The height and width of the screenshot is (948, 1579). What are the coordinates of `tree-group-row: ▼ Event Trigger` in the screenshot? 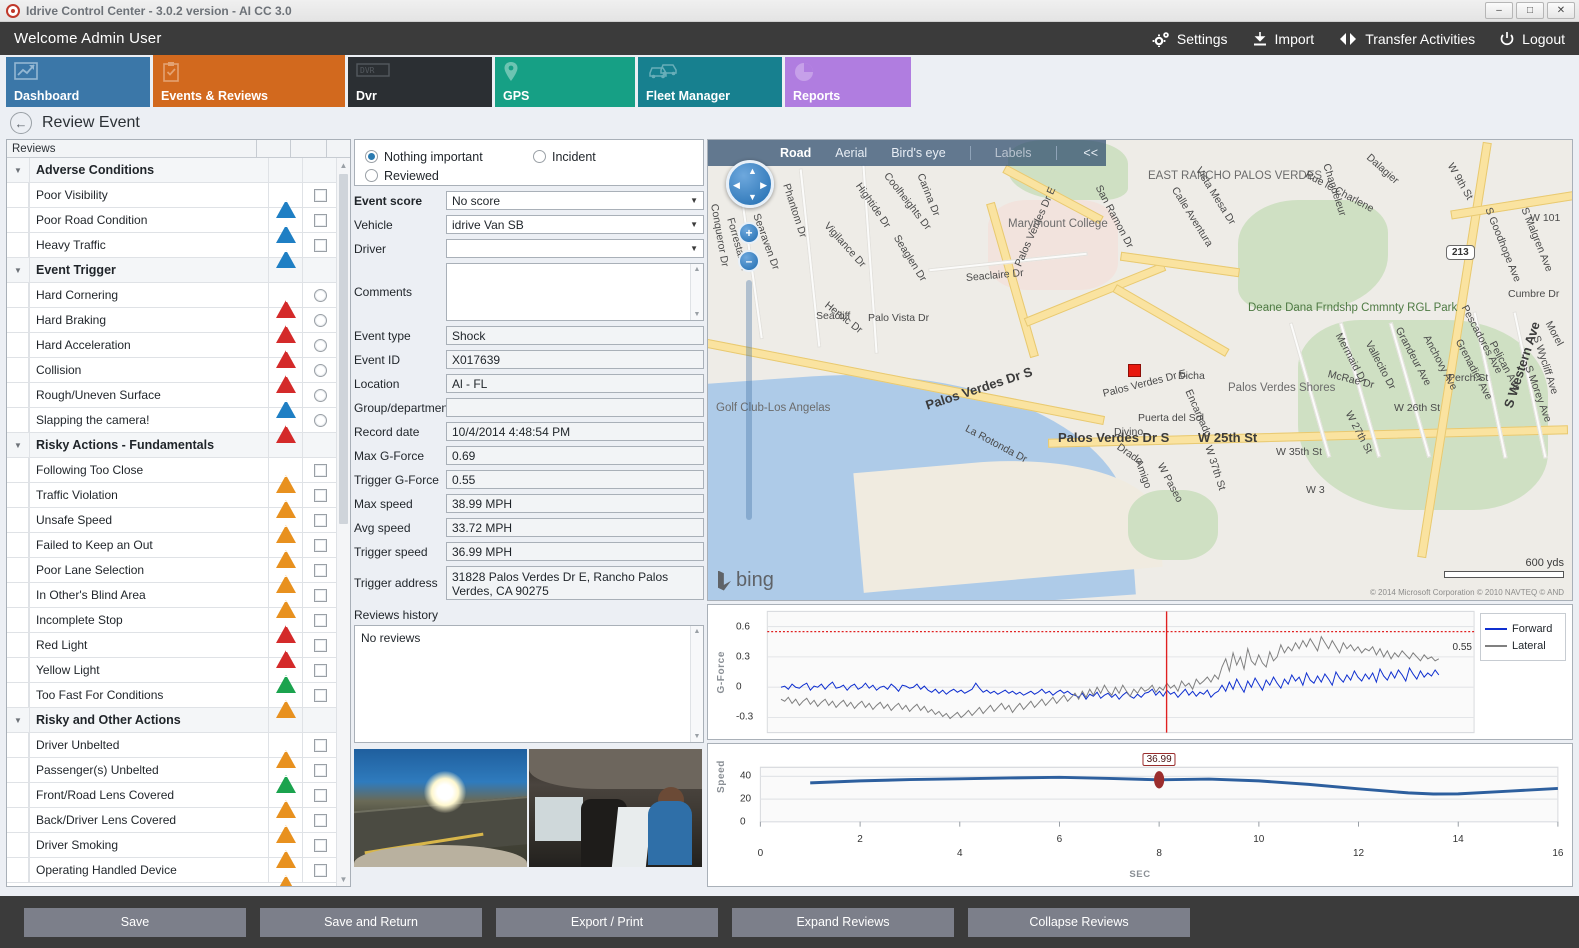 It's located at (172, 270).